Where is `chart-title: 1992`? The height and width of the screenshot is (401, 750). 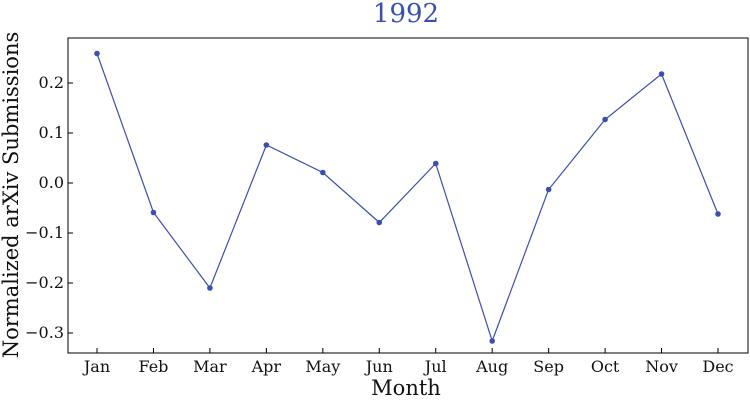
chart-title: 1992 is located at coordinates (406, 14).